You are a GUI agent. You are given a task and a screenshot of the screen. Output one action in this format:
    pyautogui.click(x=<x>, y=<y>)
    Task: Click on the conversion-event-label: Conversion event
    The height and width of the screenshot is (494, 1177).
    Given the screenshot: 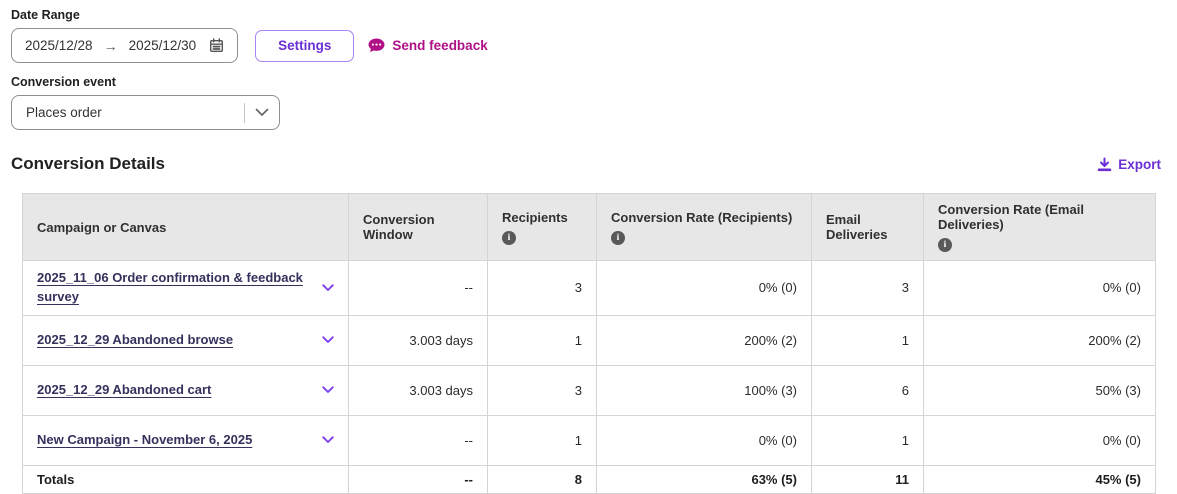 What is the action you would take?
    pyautogui.click(x=63, y=82)
    